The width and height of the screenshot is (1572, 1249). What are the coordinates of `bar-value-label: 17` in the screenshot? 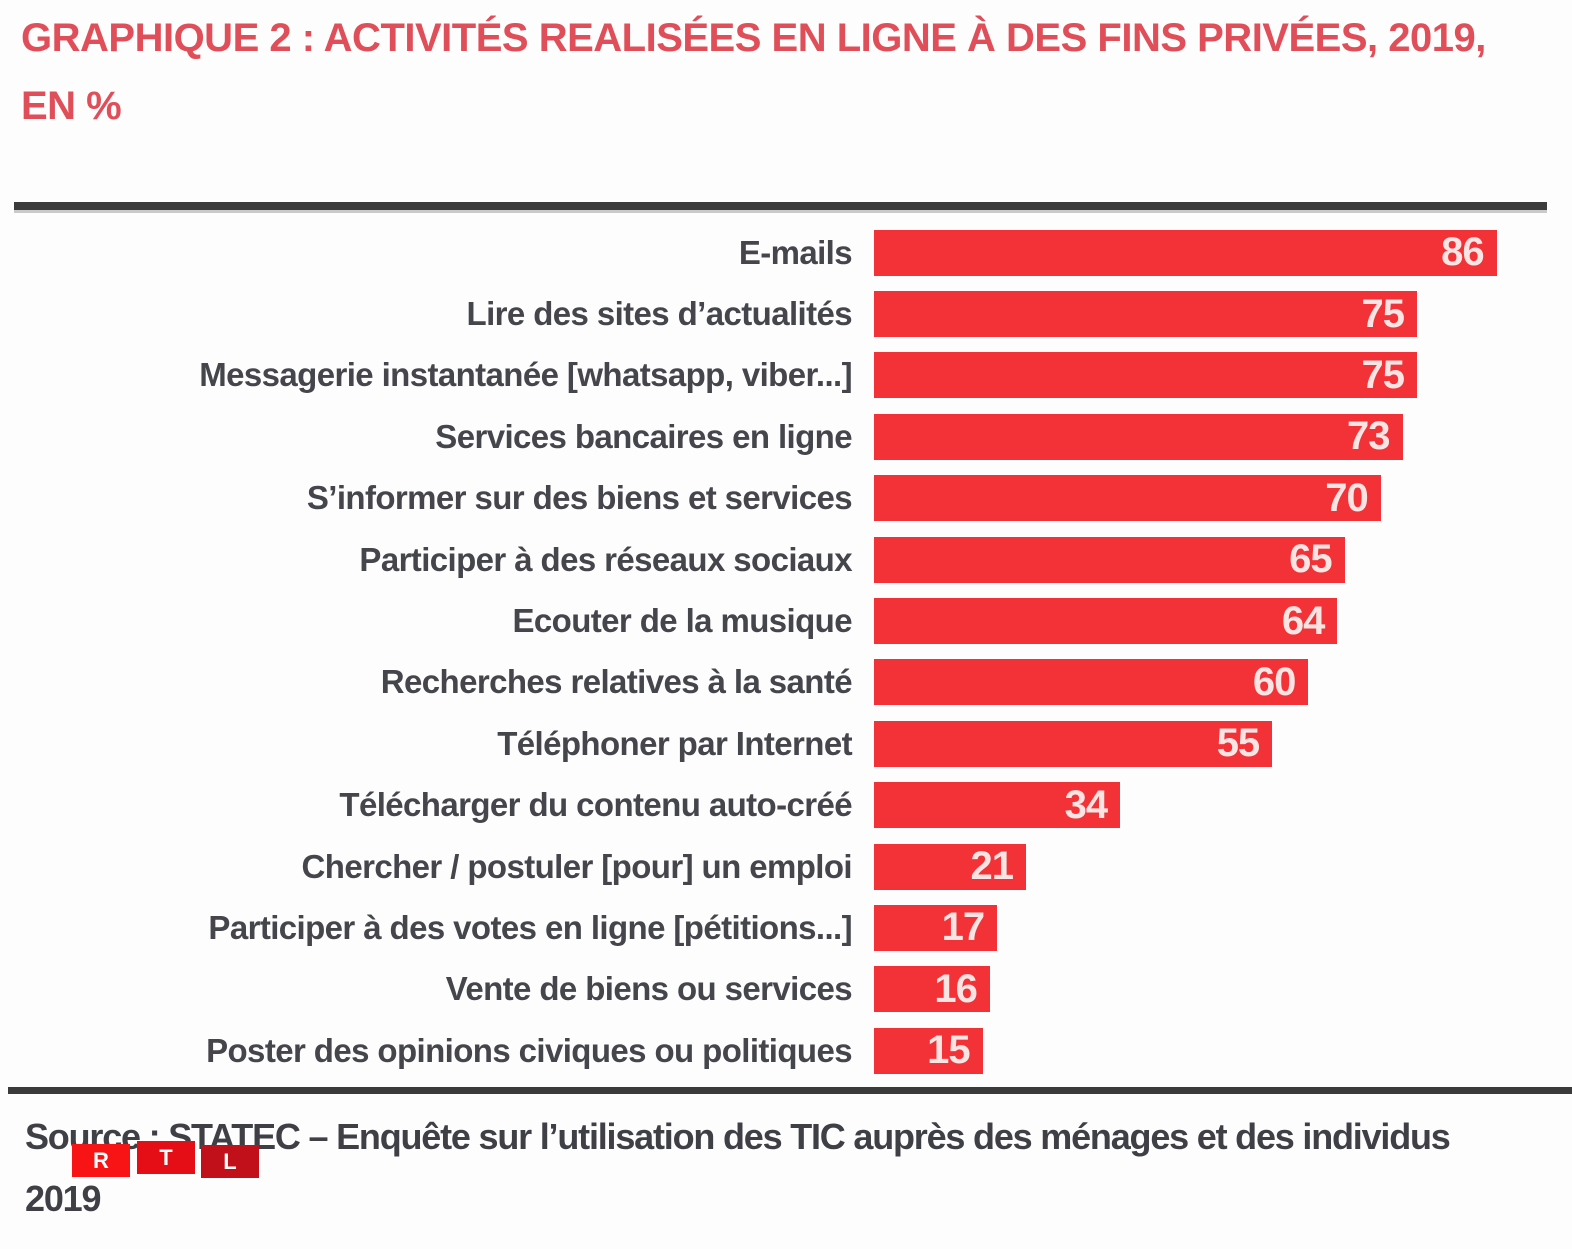 It's located at (963, 927).